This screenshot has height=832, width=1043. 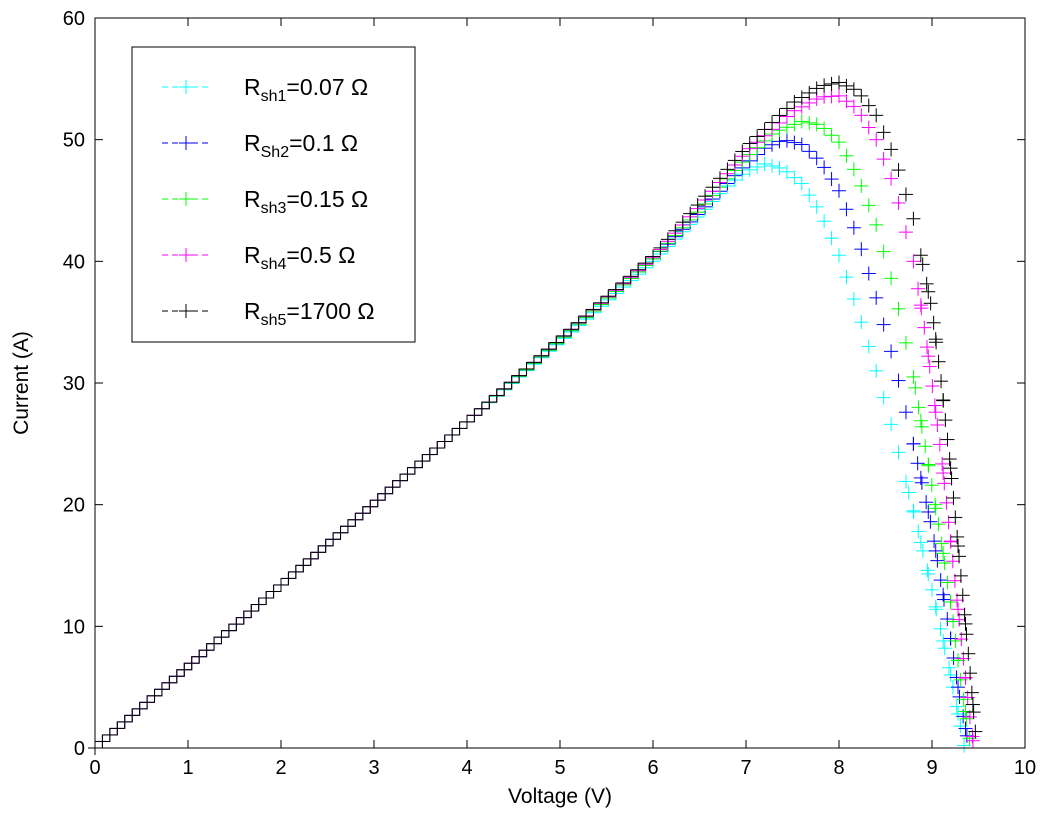 What do you see at coordinates (74, 384) in the screenshot?
I see `y-tick-label: 30` at bounding box center [74, 384].